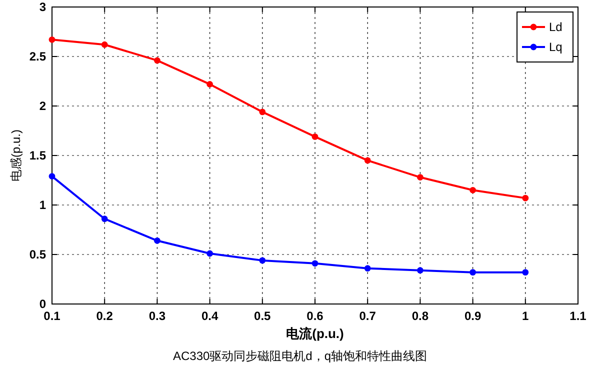  What do you see at coordinates (37, 255) in the screenshot?
I see `y-tick-label: 0.5` at bounding box center [37, 255].